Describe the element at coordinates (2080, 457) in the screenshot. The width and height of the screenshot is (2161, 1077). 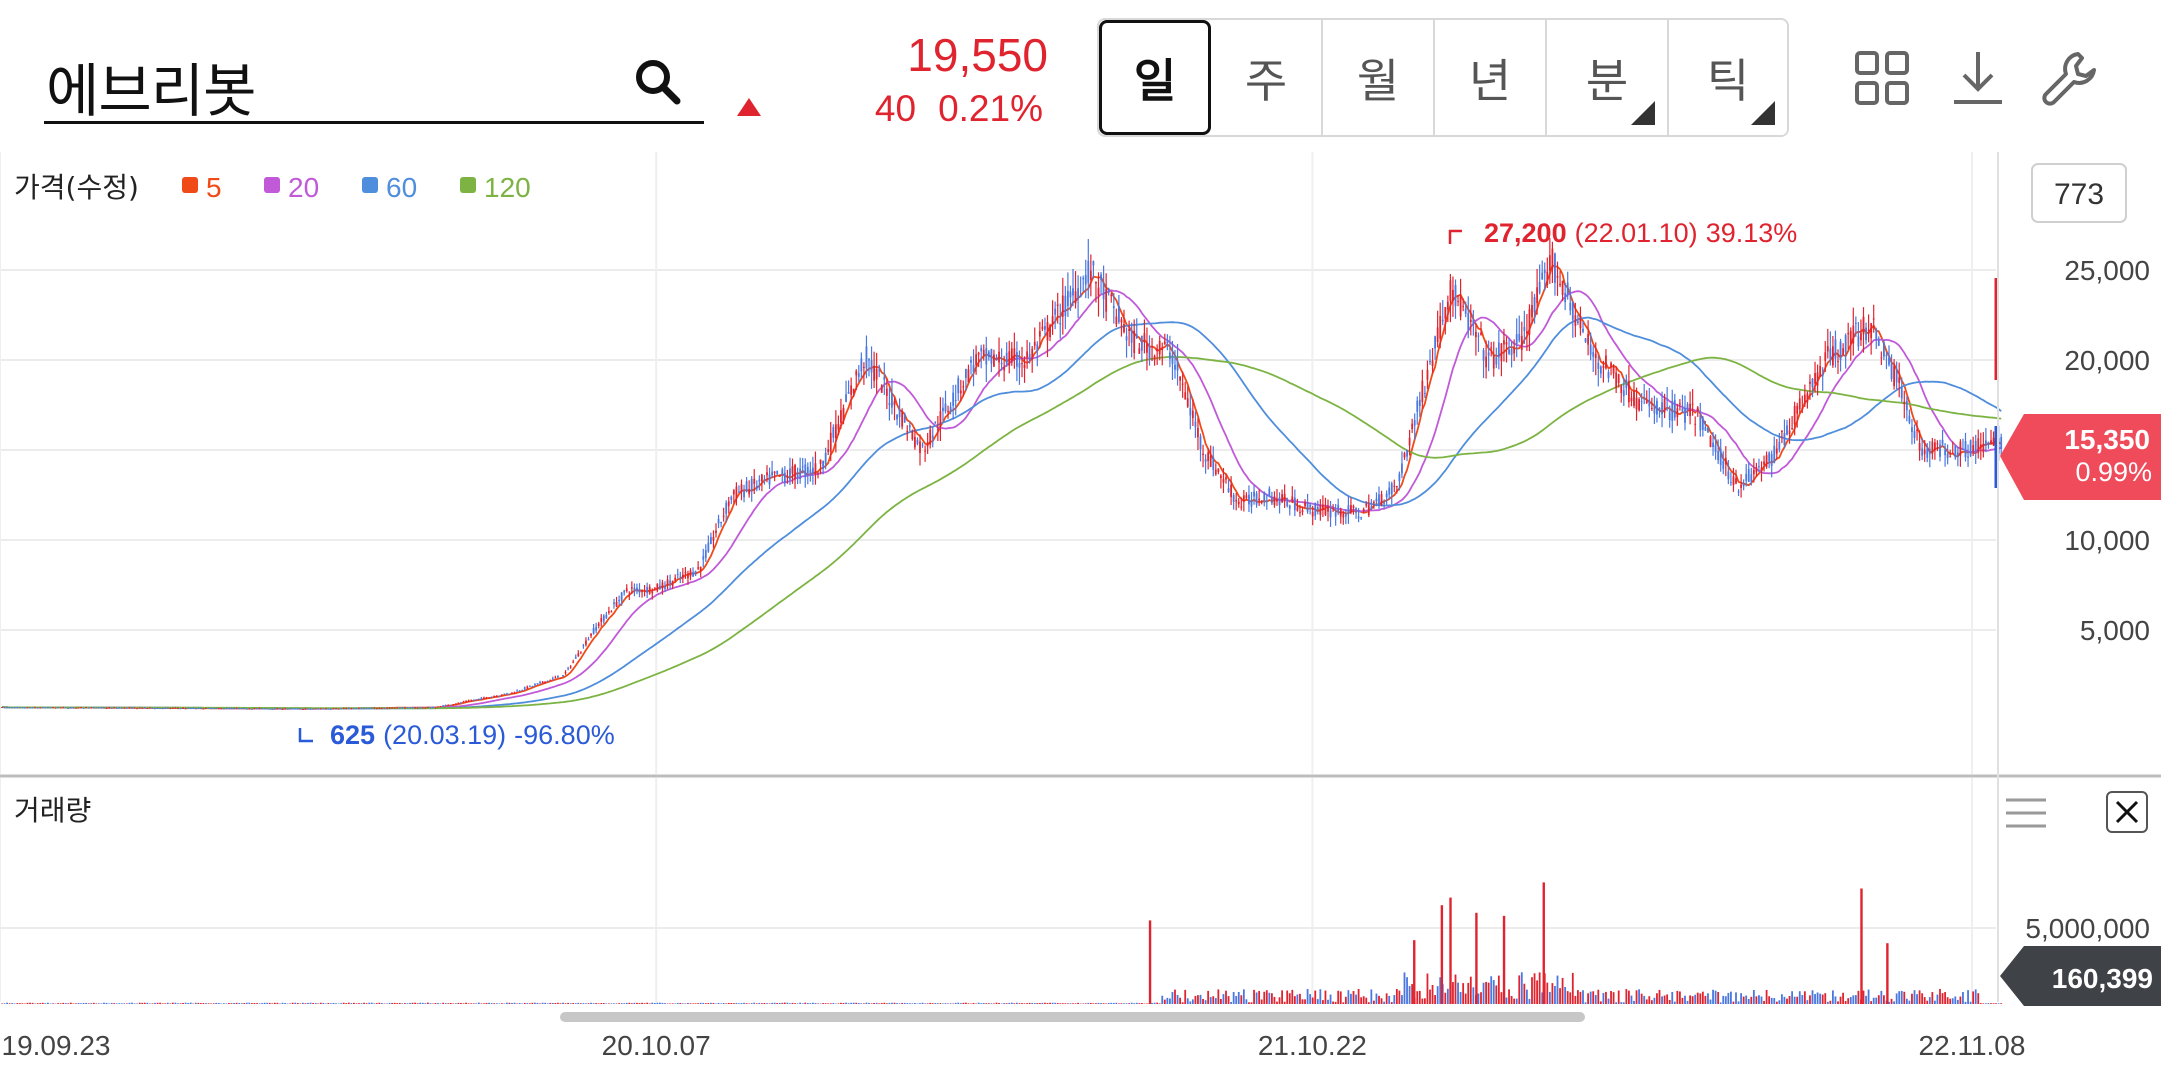
I see `current-price-tag: 15,350 0.99%` at that location.